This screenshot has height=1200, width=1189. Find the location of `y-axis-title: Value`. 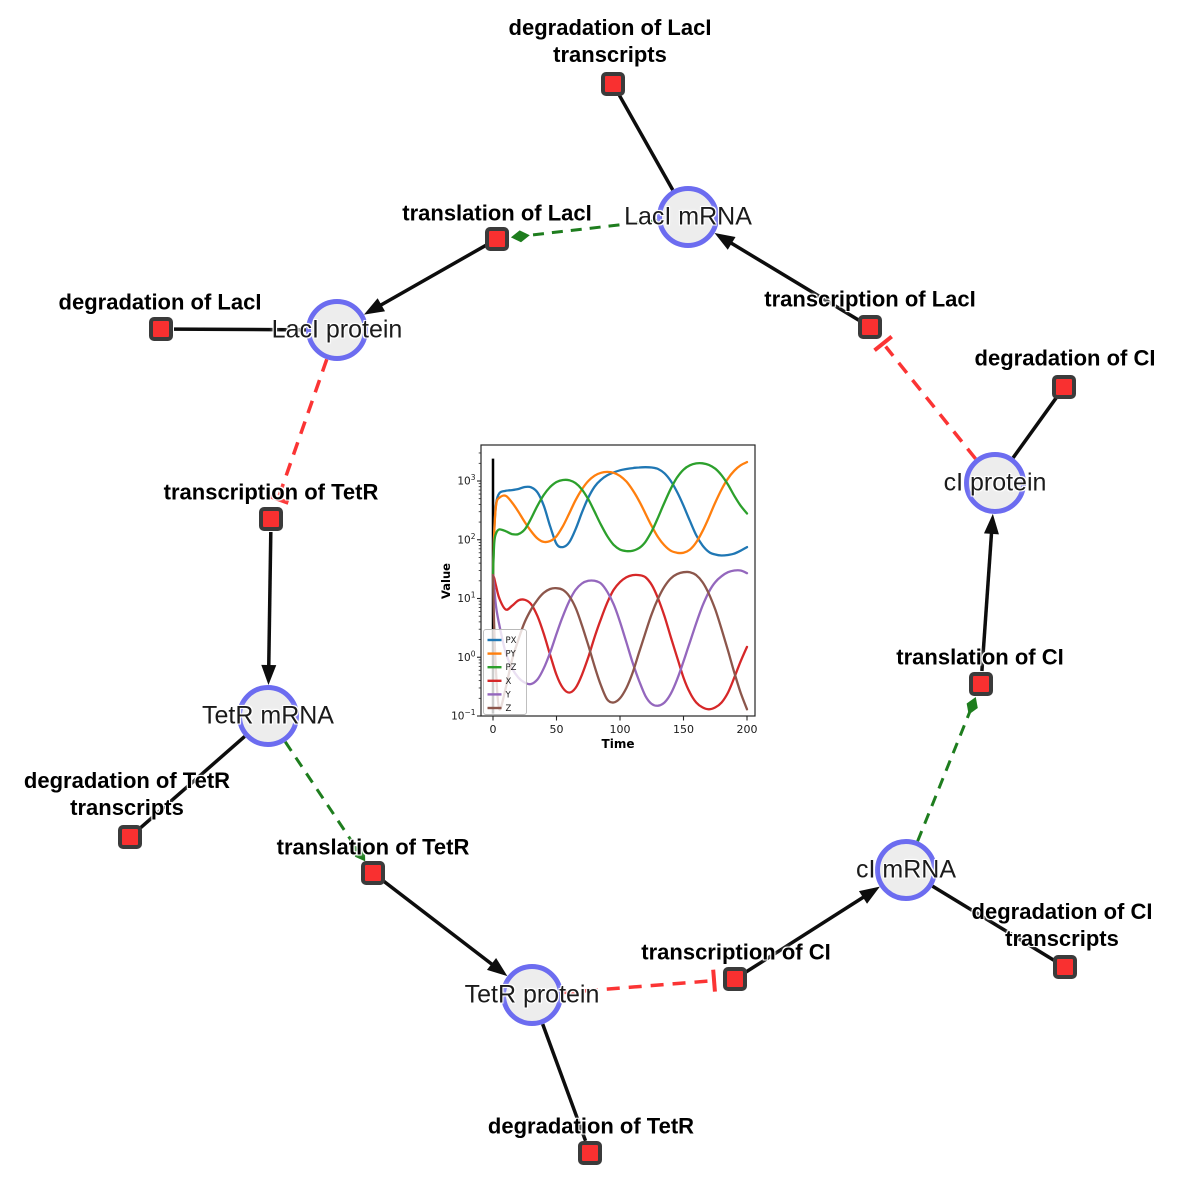

y-axis-title: Value is located at coordinates (446, 581).